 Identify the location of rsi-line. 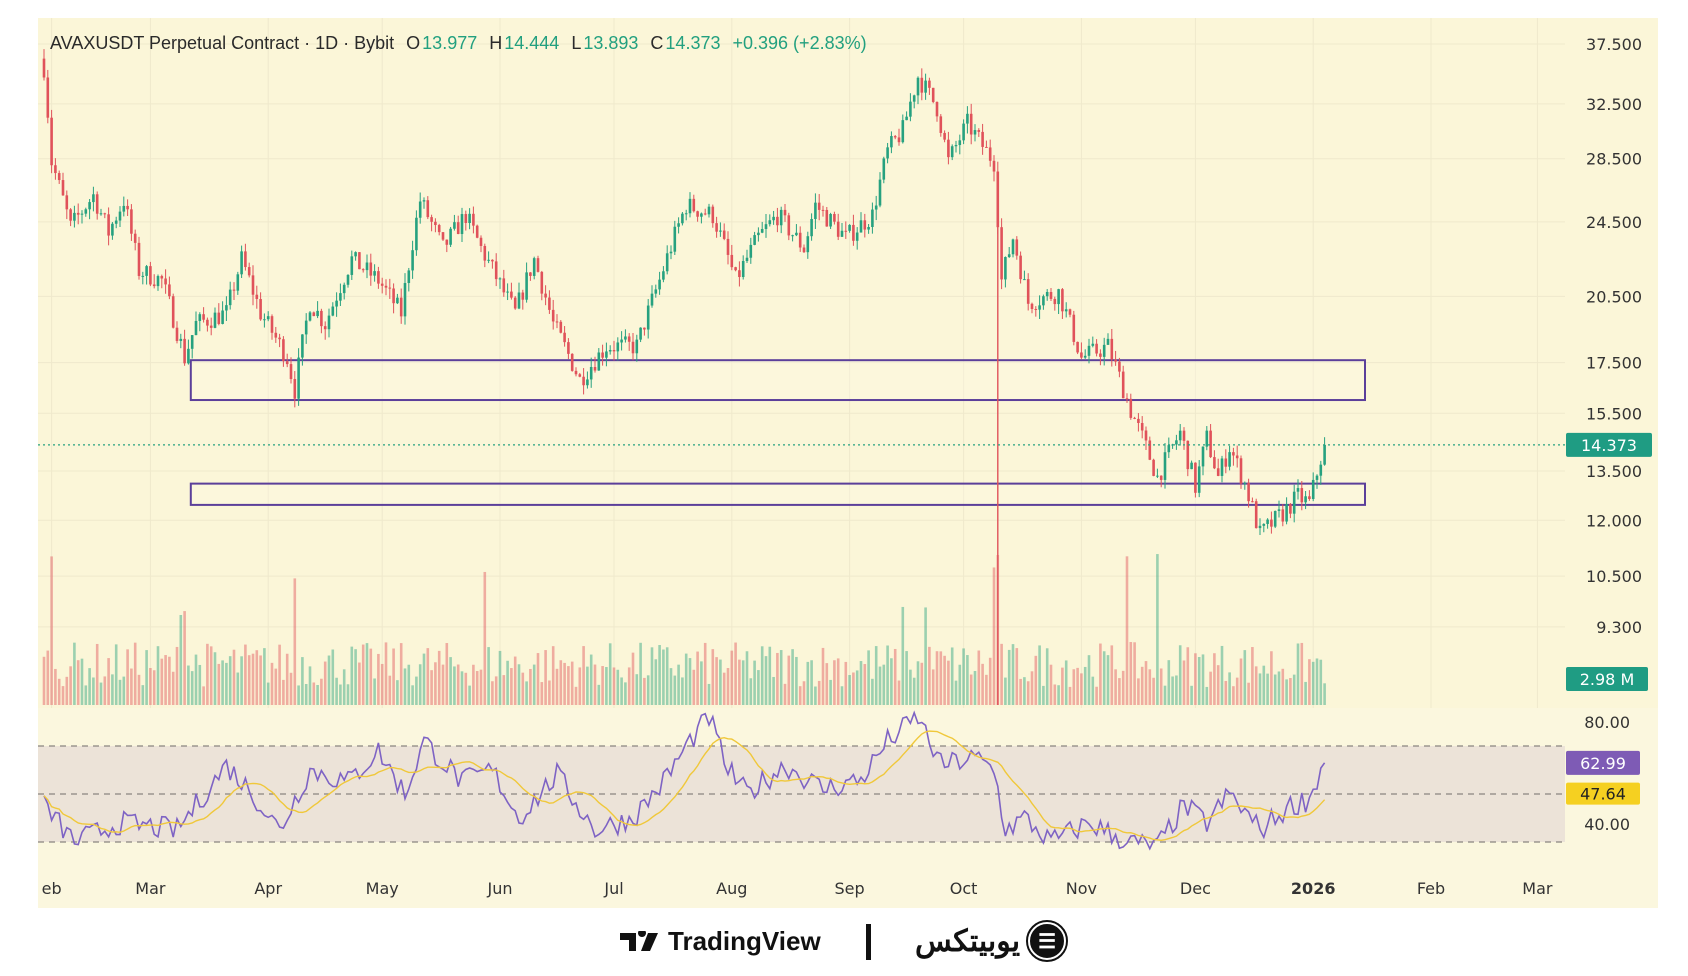
(684, 780).